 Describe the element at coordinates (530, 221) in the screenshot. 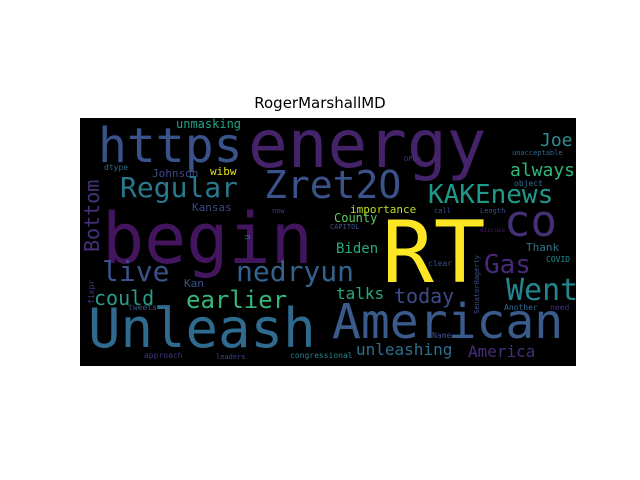

I see `word-co: co` at that location.